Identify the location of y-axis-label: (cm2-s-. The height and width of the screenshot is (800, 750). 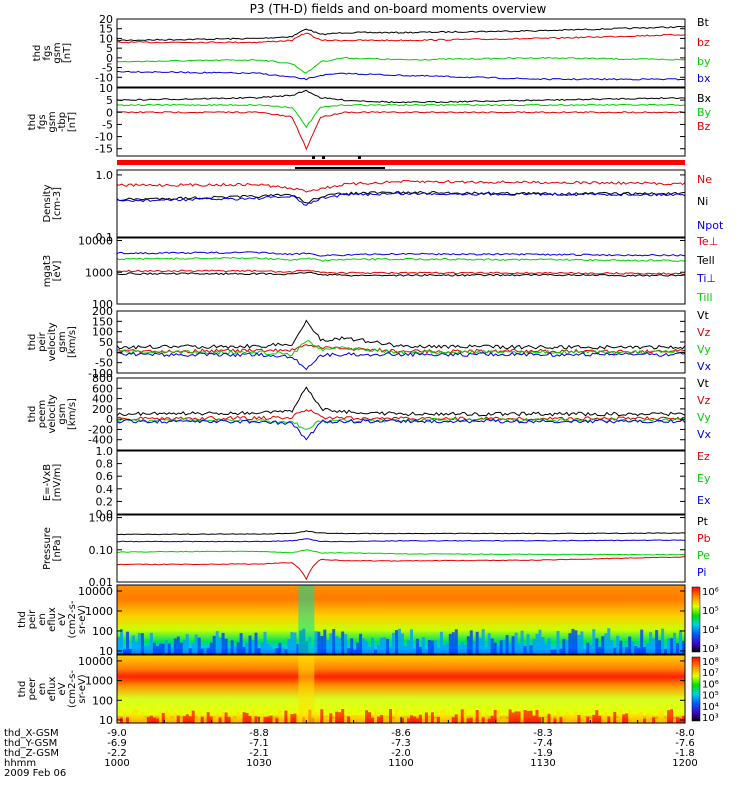
(72, 689).